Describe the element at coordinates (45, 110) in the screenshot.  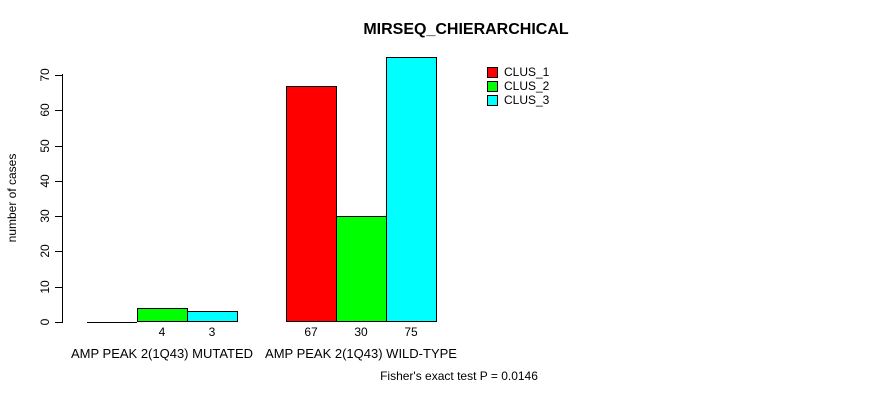
I see `y-tick-label: 60` at that location.